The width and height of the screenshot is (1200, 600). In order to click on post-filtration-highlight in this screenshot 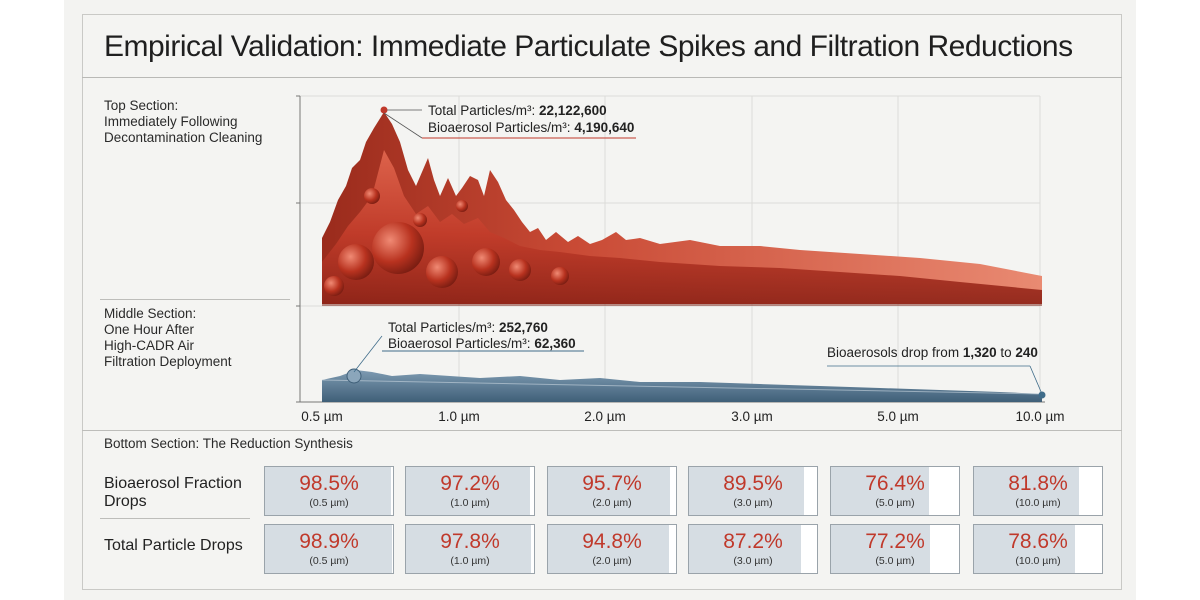, I will do `click(682, 387)`.